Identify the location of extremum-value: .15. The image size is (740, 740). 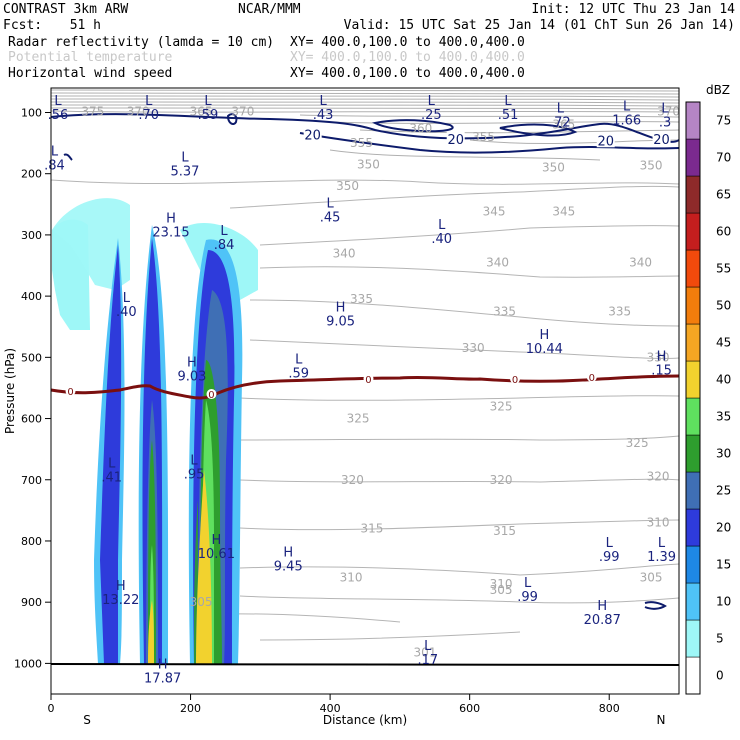
(661, 370).